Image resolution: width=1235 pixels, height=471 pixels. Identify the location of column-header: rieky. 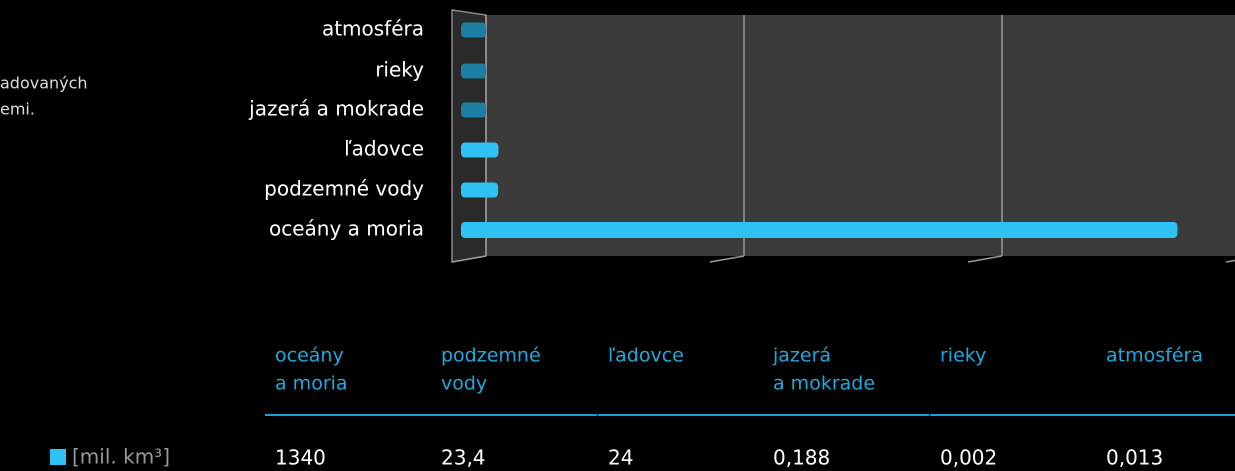
(963, 356).